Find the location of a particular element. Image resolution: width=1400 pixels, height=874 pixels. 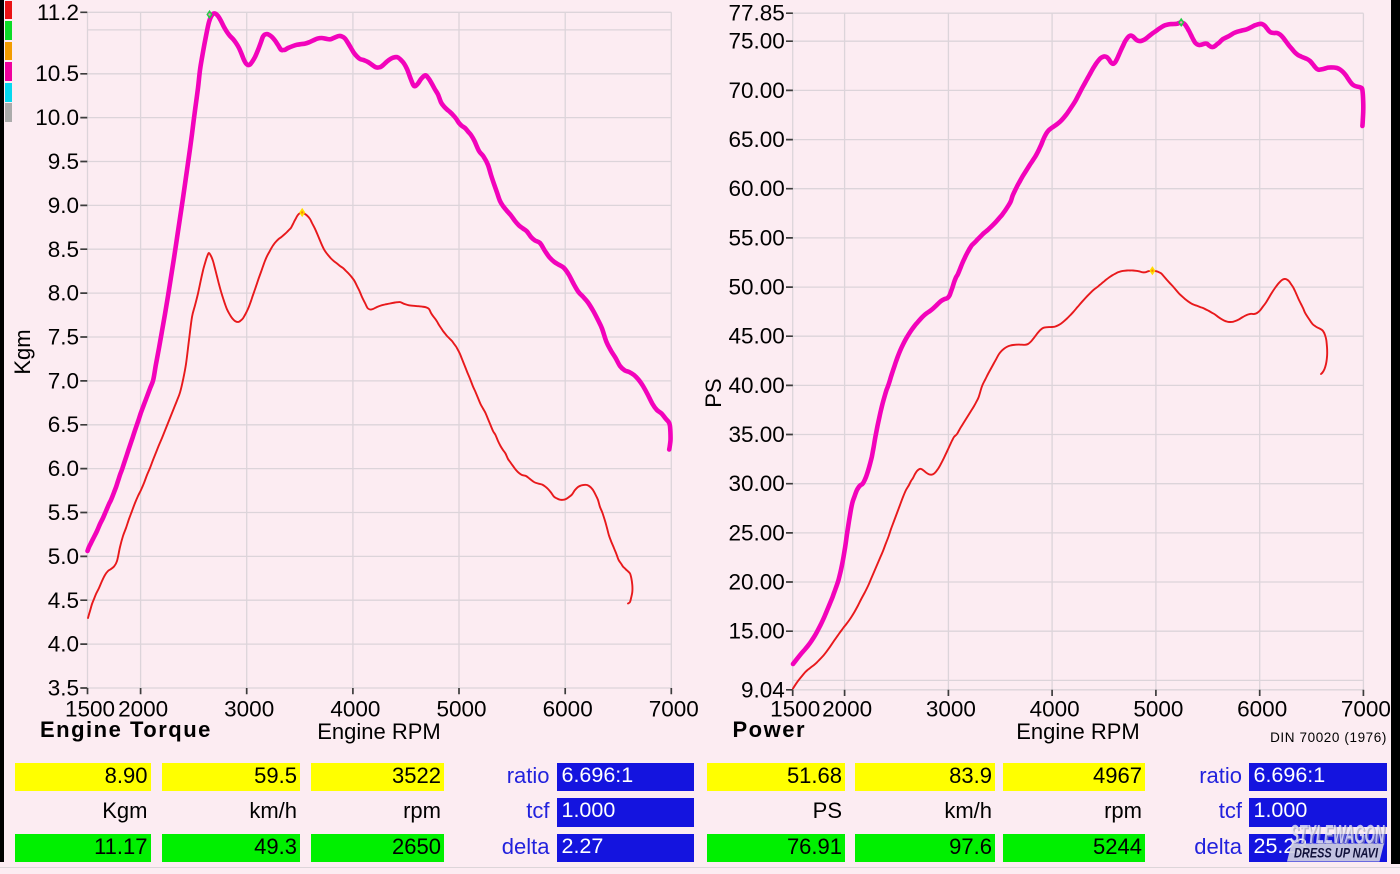

svg-text: 55.00 is located at coordinates (756, 237).